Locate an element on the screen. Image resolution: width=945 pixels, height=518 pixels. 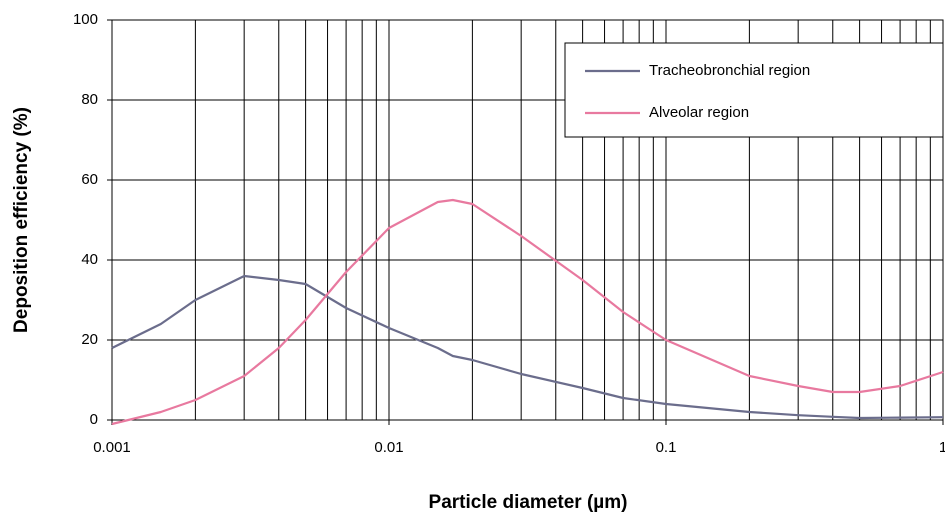
y-tick-label: 100 is located at coordinates (85, 19).